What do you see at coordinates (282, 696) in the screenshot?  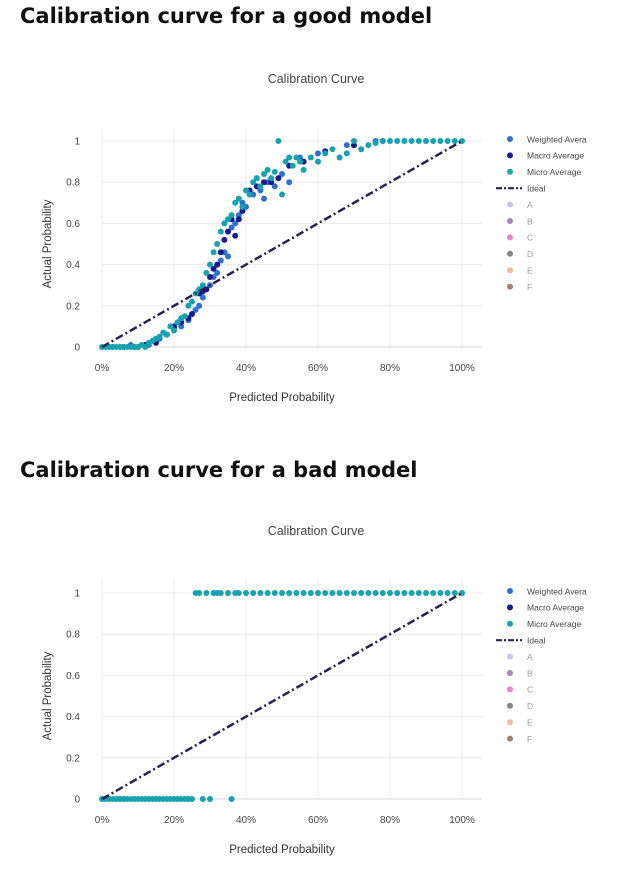 I see `ideal-line` at bounding box center [282, 696].